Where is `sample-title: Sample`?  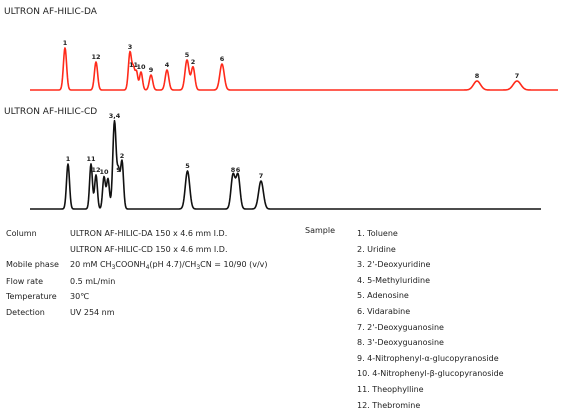
sample-title: Sample is located at coordinates (320, 230).